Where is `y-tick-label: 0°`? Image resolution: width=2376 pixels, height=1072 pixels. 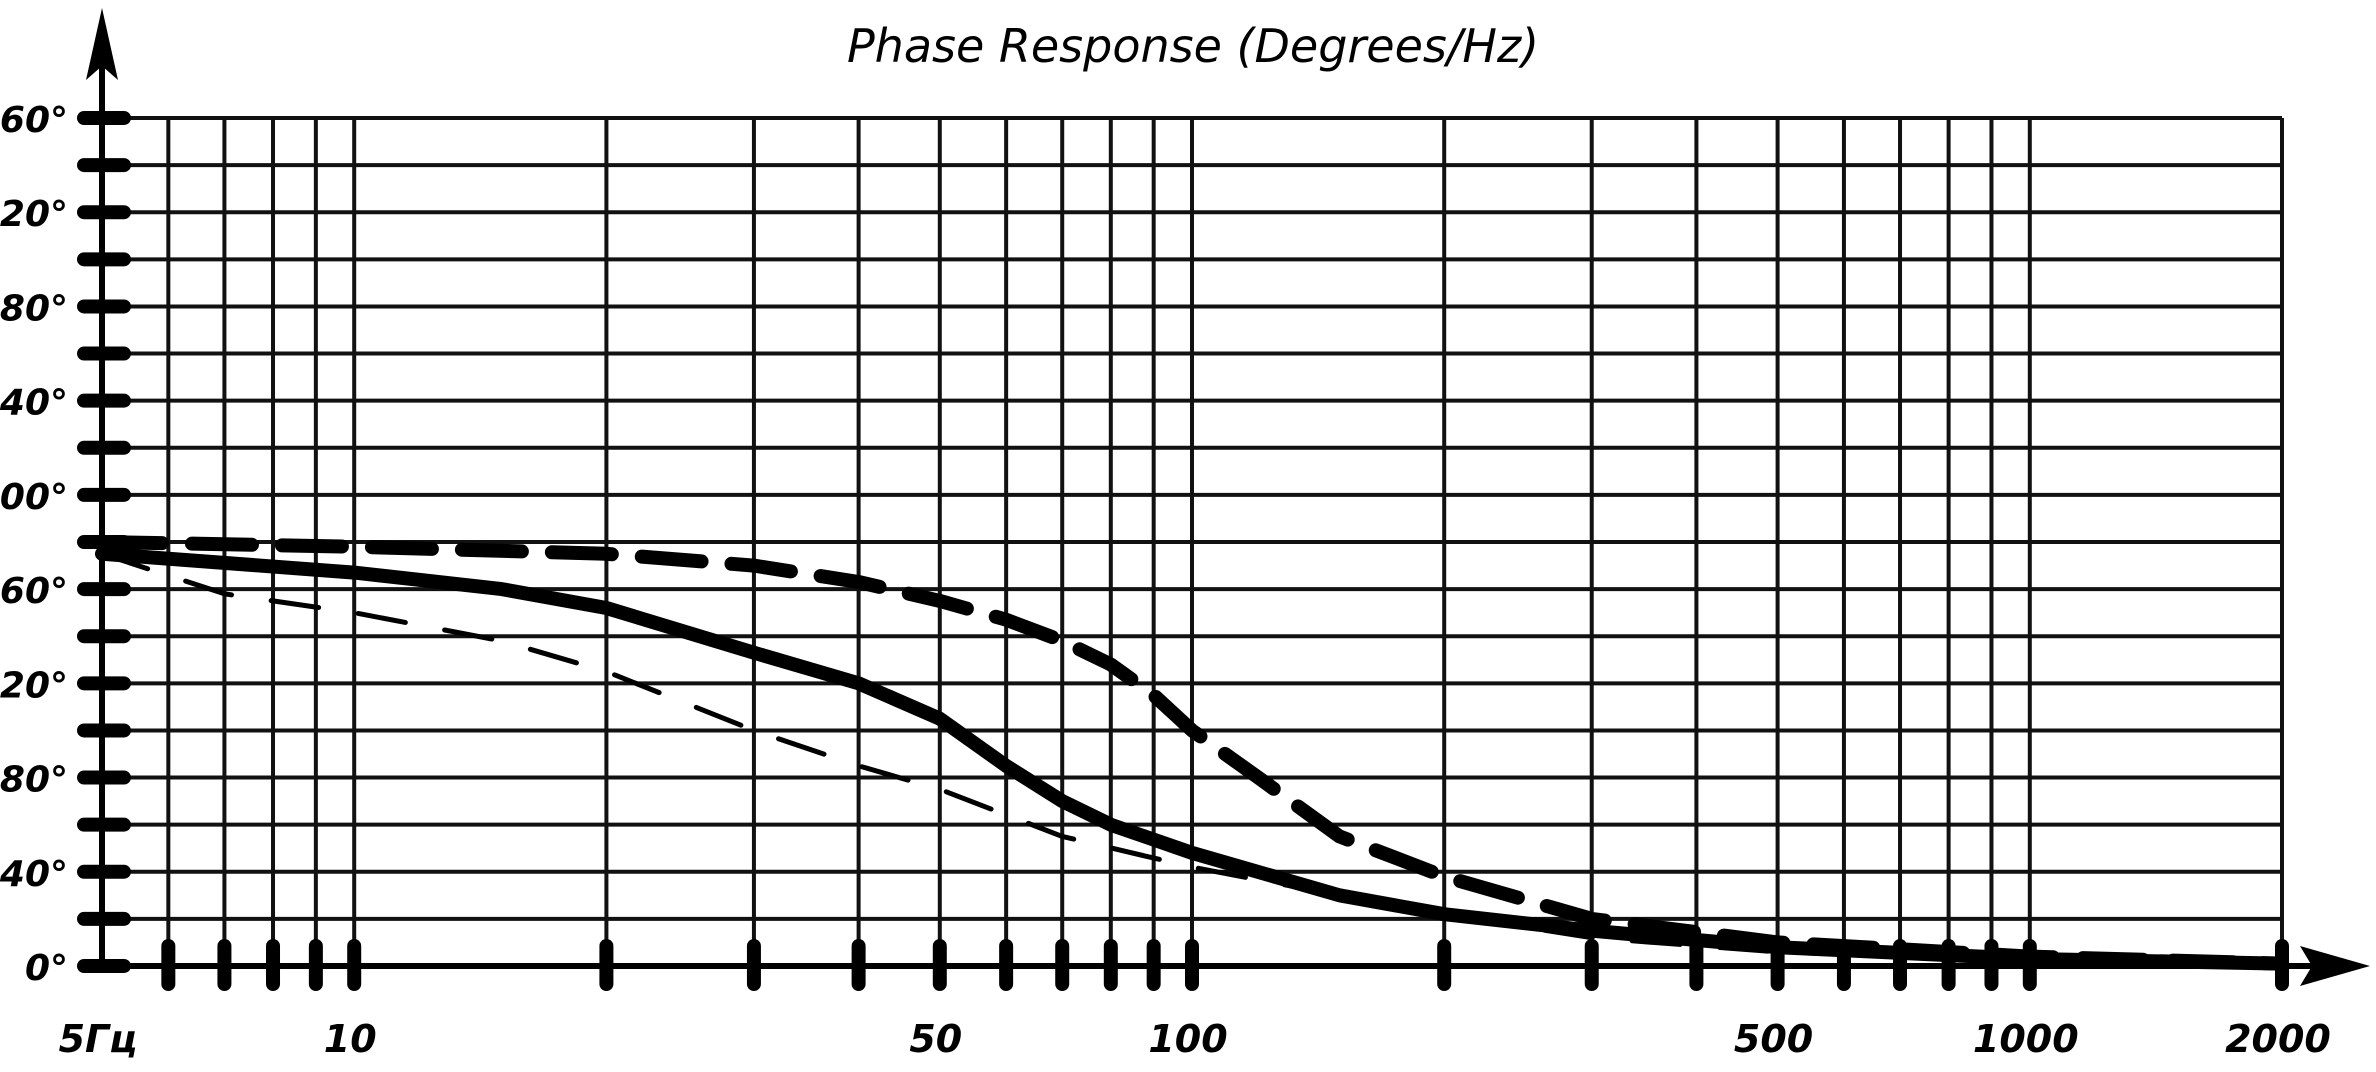
y-tick-label: 0° is located at coordinates (46, 968).